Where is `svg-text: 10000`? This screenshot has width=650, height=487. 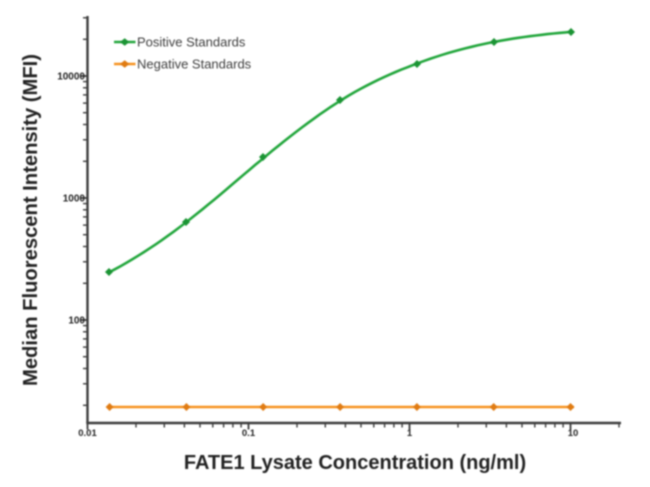 svg-text: 10000 is located at coordinates (71, 77).